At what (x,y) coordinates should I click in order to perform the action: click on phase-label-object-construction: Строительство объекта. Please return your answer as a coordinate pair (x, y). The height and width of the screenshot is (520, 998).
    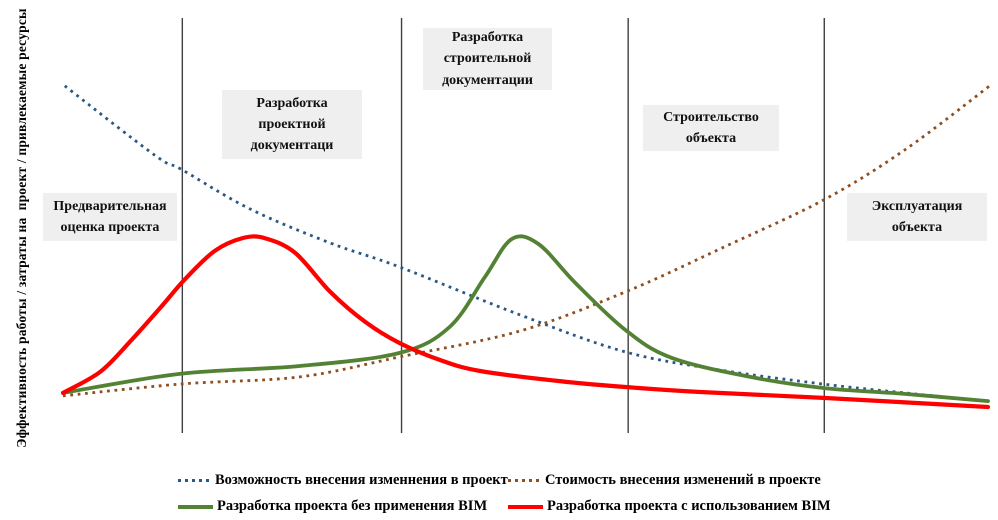
    Looking at the image, I should click on (711, 128).